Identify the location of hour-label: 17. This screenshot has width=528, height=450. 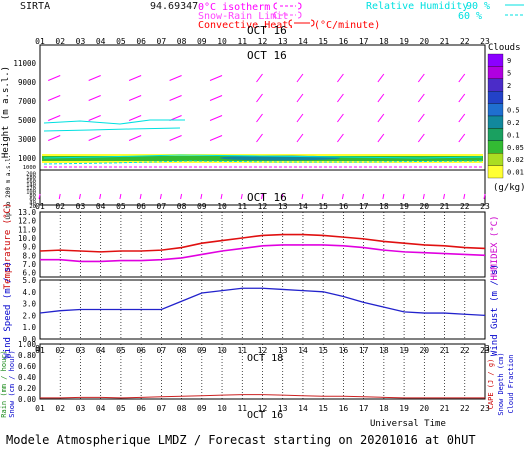
(364, 408).